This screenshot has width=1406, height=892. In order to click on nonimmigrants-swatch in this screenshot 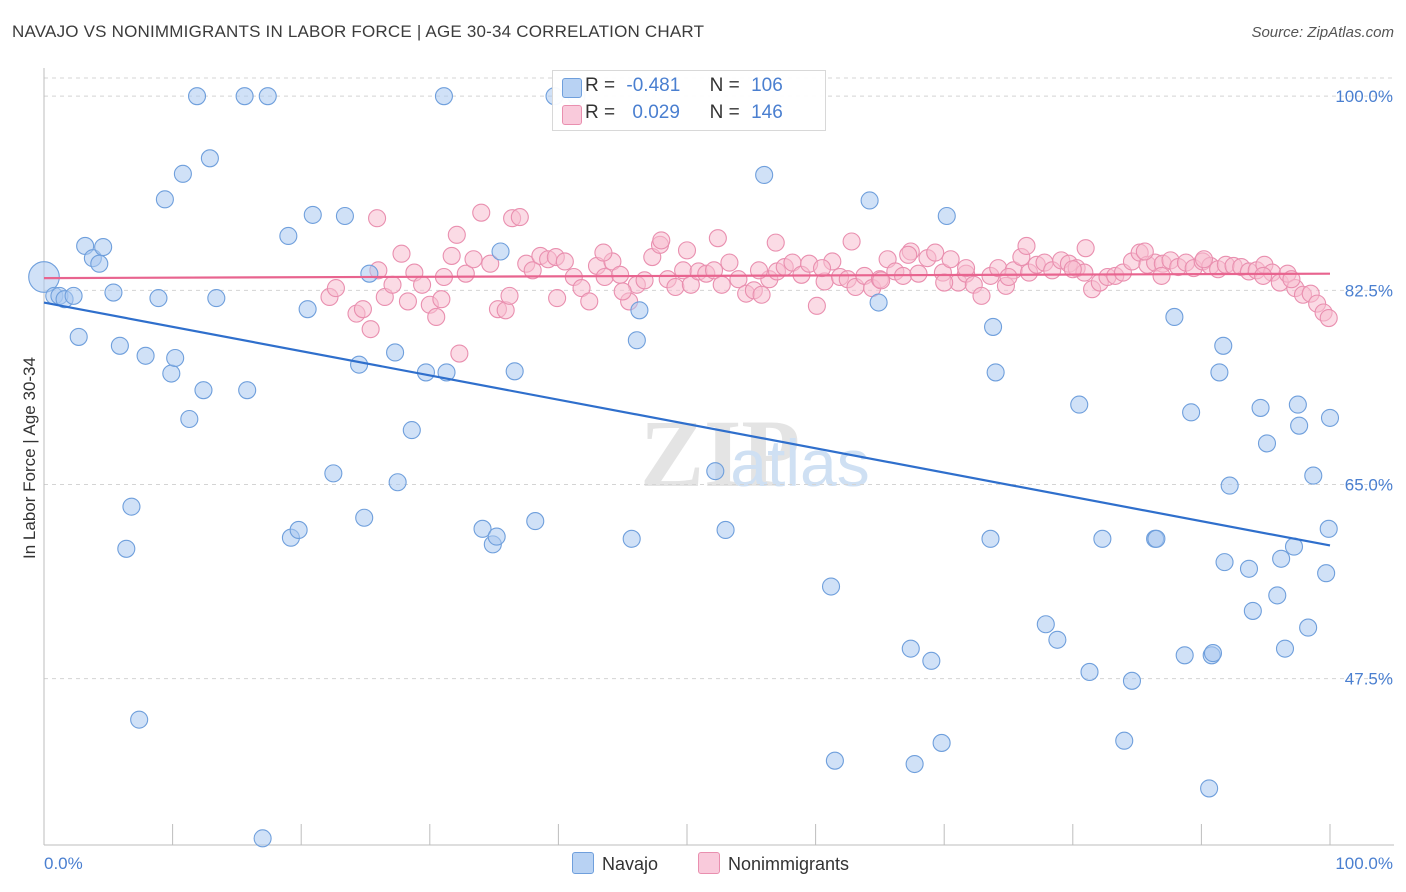, I will do `click(572, 115)`.